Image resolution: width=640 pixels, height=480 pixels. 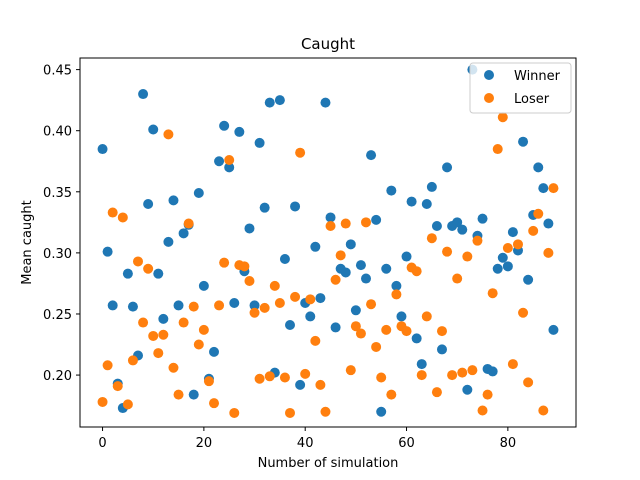 I want to click on y-tick-label: 0.30, so click(x=57, y=254).